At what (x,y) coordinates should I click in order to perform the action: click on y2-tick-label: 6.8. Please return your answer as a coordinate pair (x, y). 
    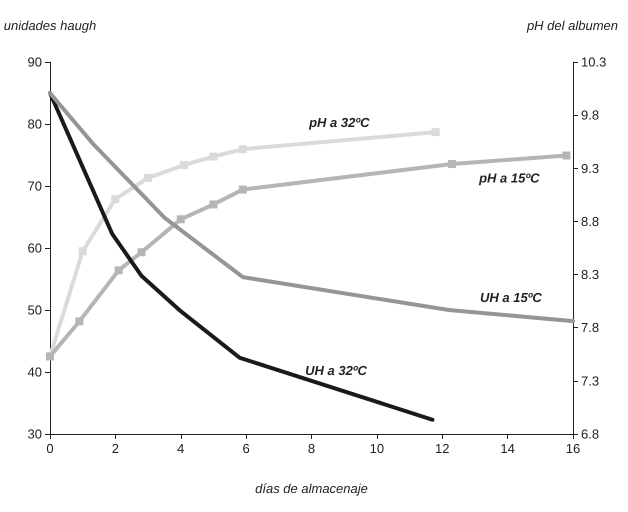
    Looking at the image, I should click on (590, 434).